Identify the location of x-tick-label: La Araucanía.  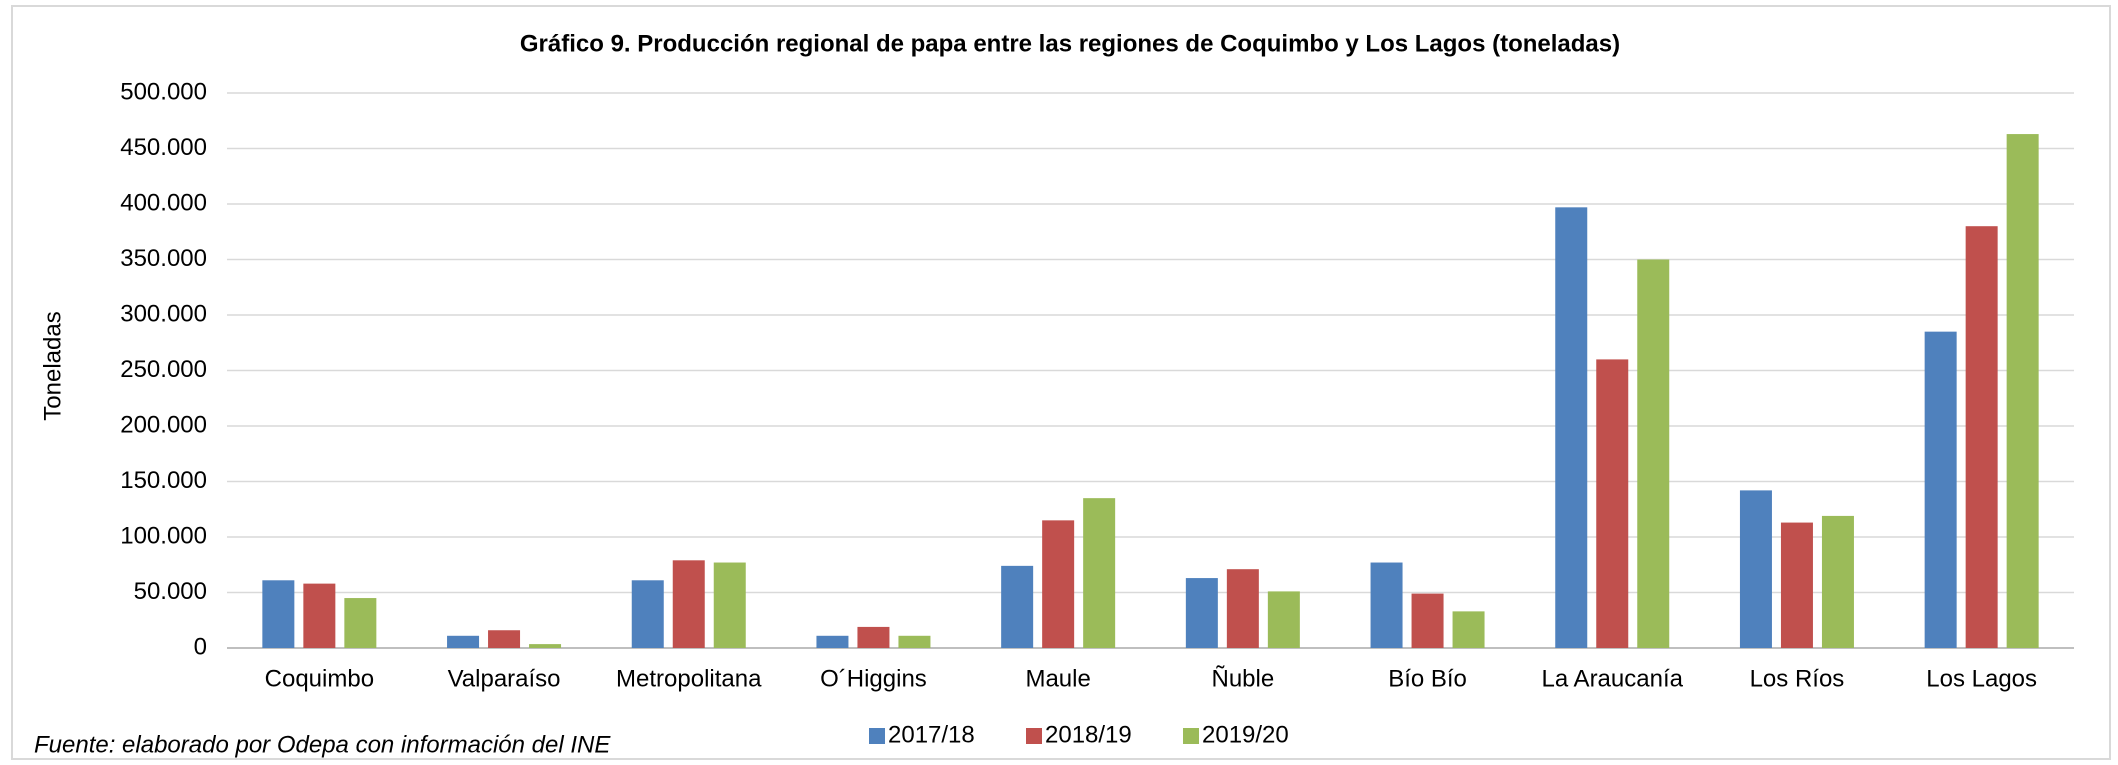
(1613, 678).